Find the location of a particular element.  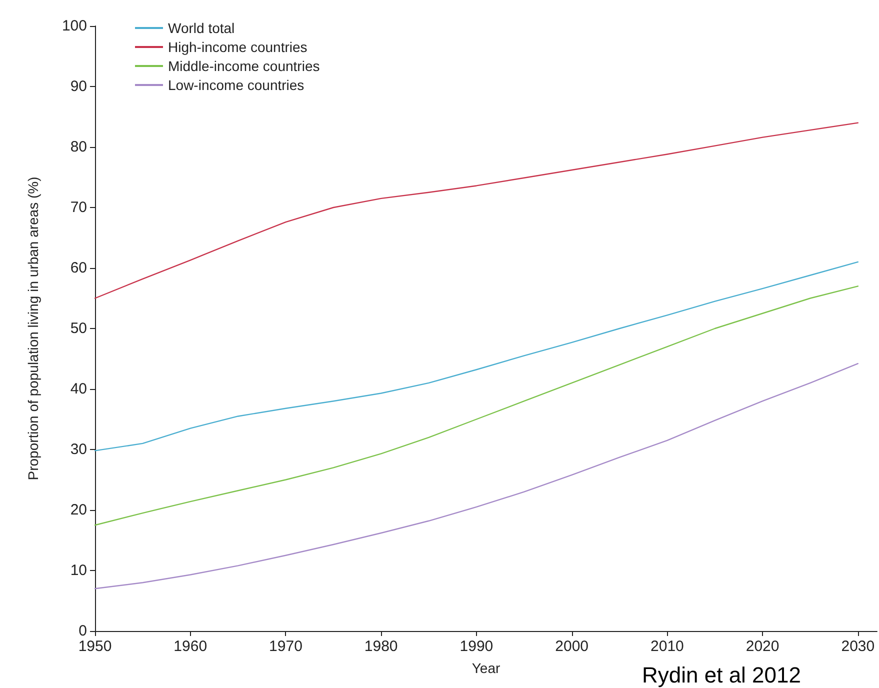

x-tick-label: 2010 is located at coordinates (667, 646).